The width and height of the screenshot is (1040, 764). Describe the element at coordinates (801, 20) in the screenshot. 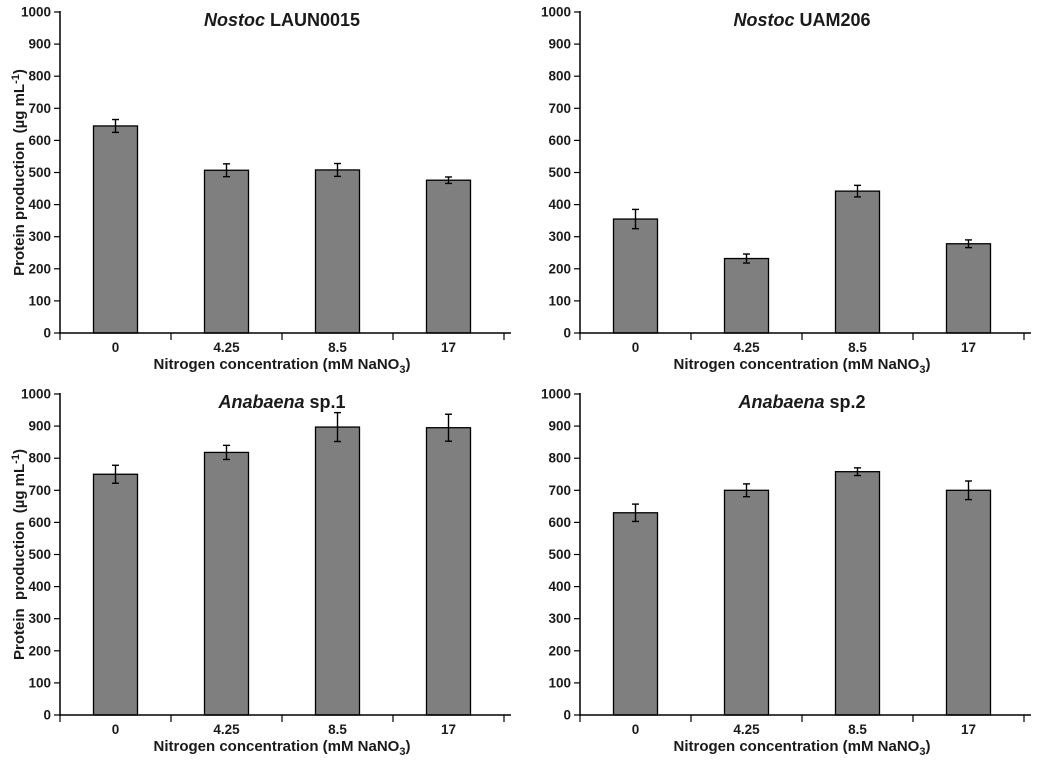

I see `chart-title: Nostoc UAM206` at that location.